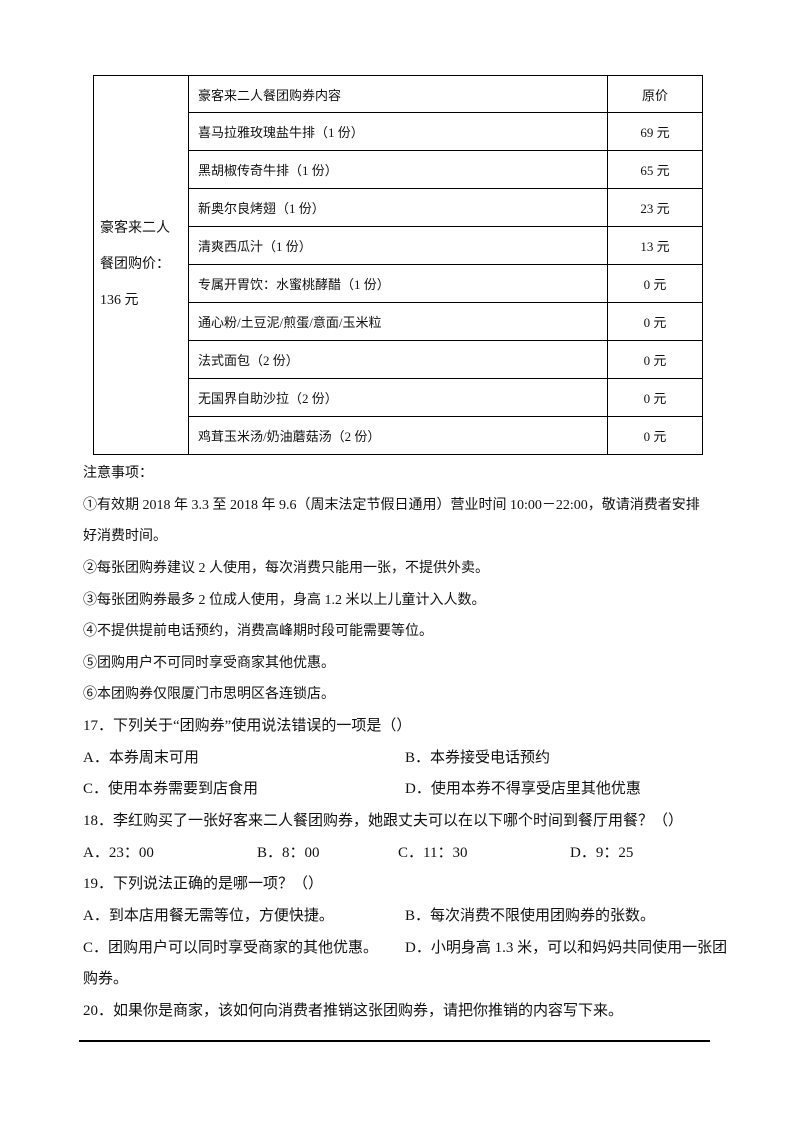  What do you see at coordinates (655, 169) in the screenshot?
I see `item-price-cell: 65 元` at bounding box center [655, 169].